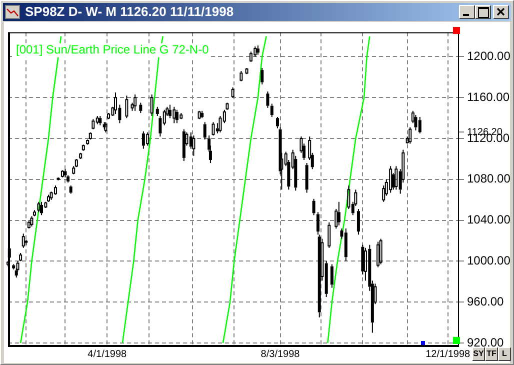 The width and height of the screenshot is (514, 365). What do you see at coordinates (448, 354) in the screenshot?
I see `x-tick-label: 12/1/1998` at bounding box center [448, 354].